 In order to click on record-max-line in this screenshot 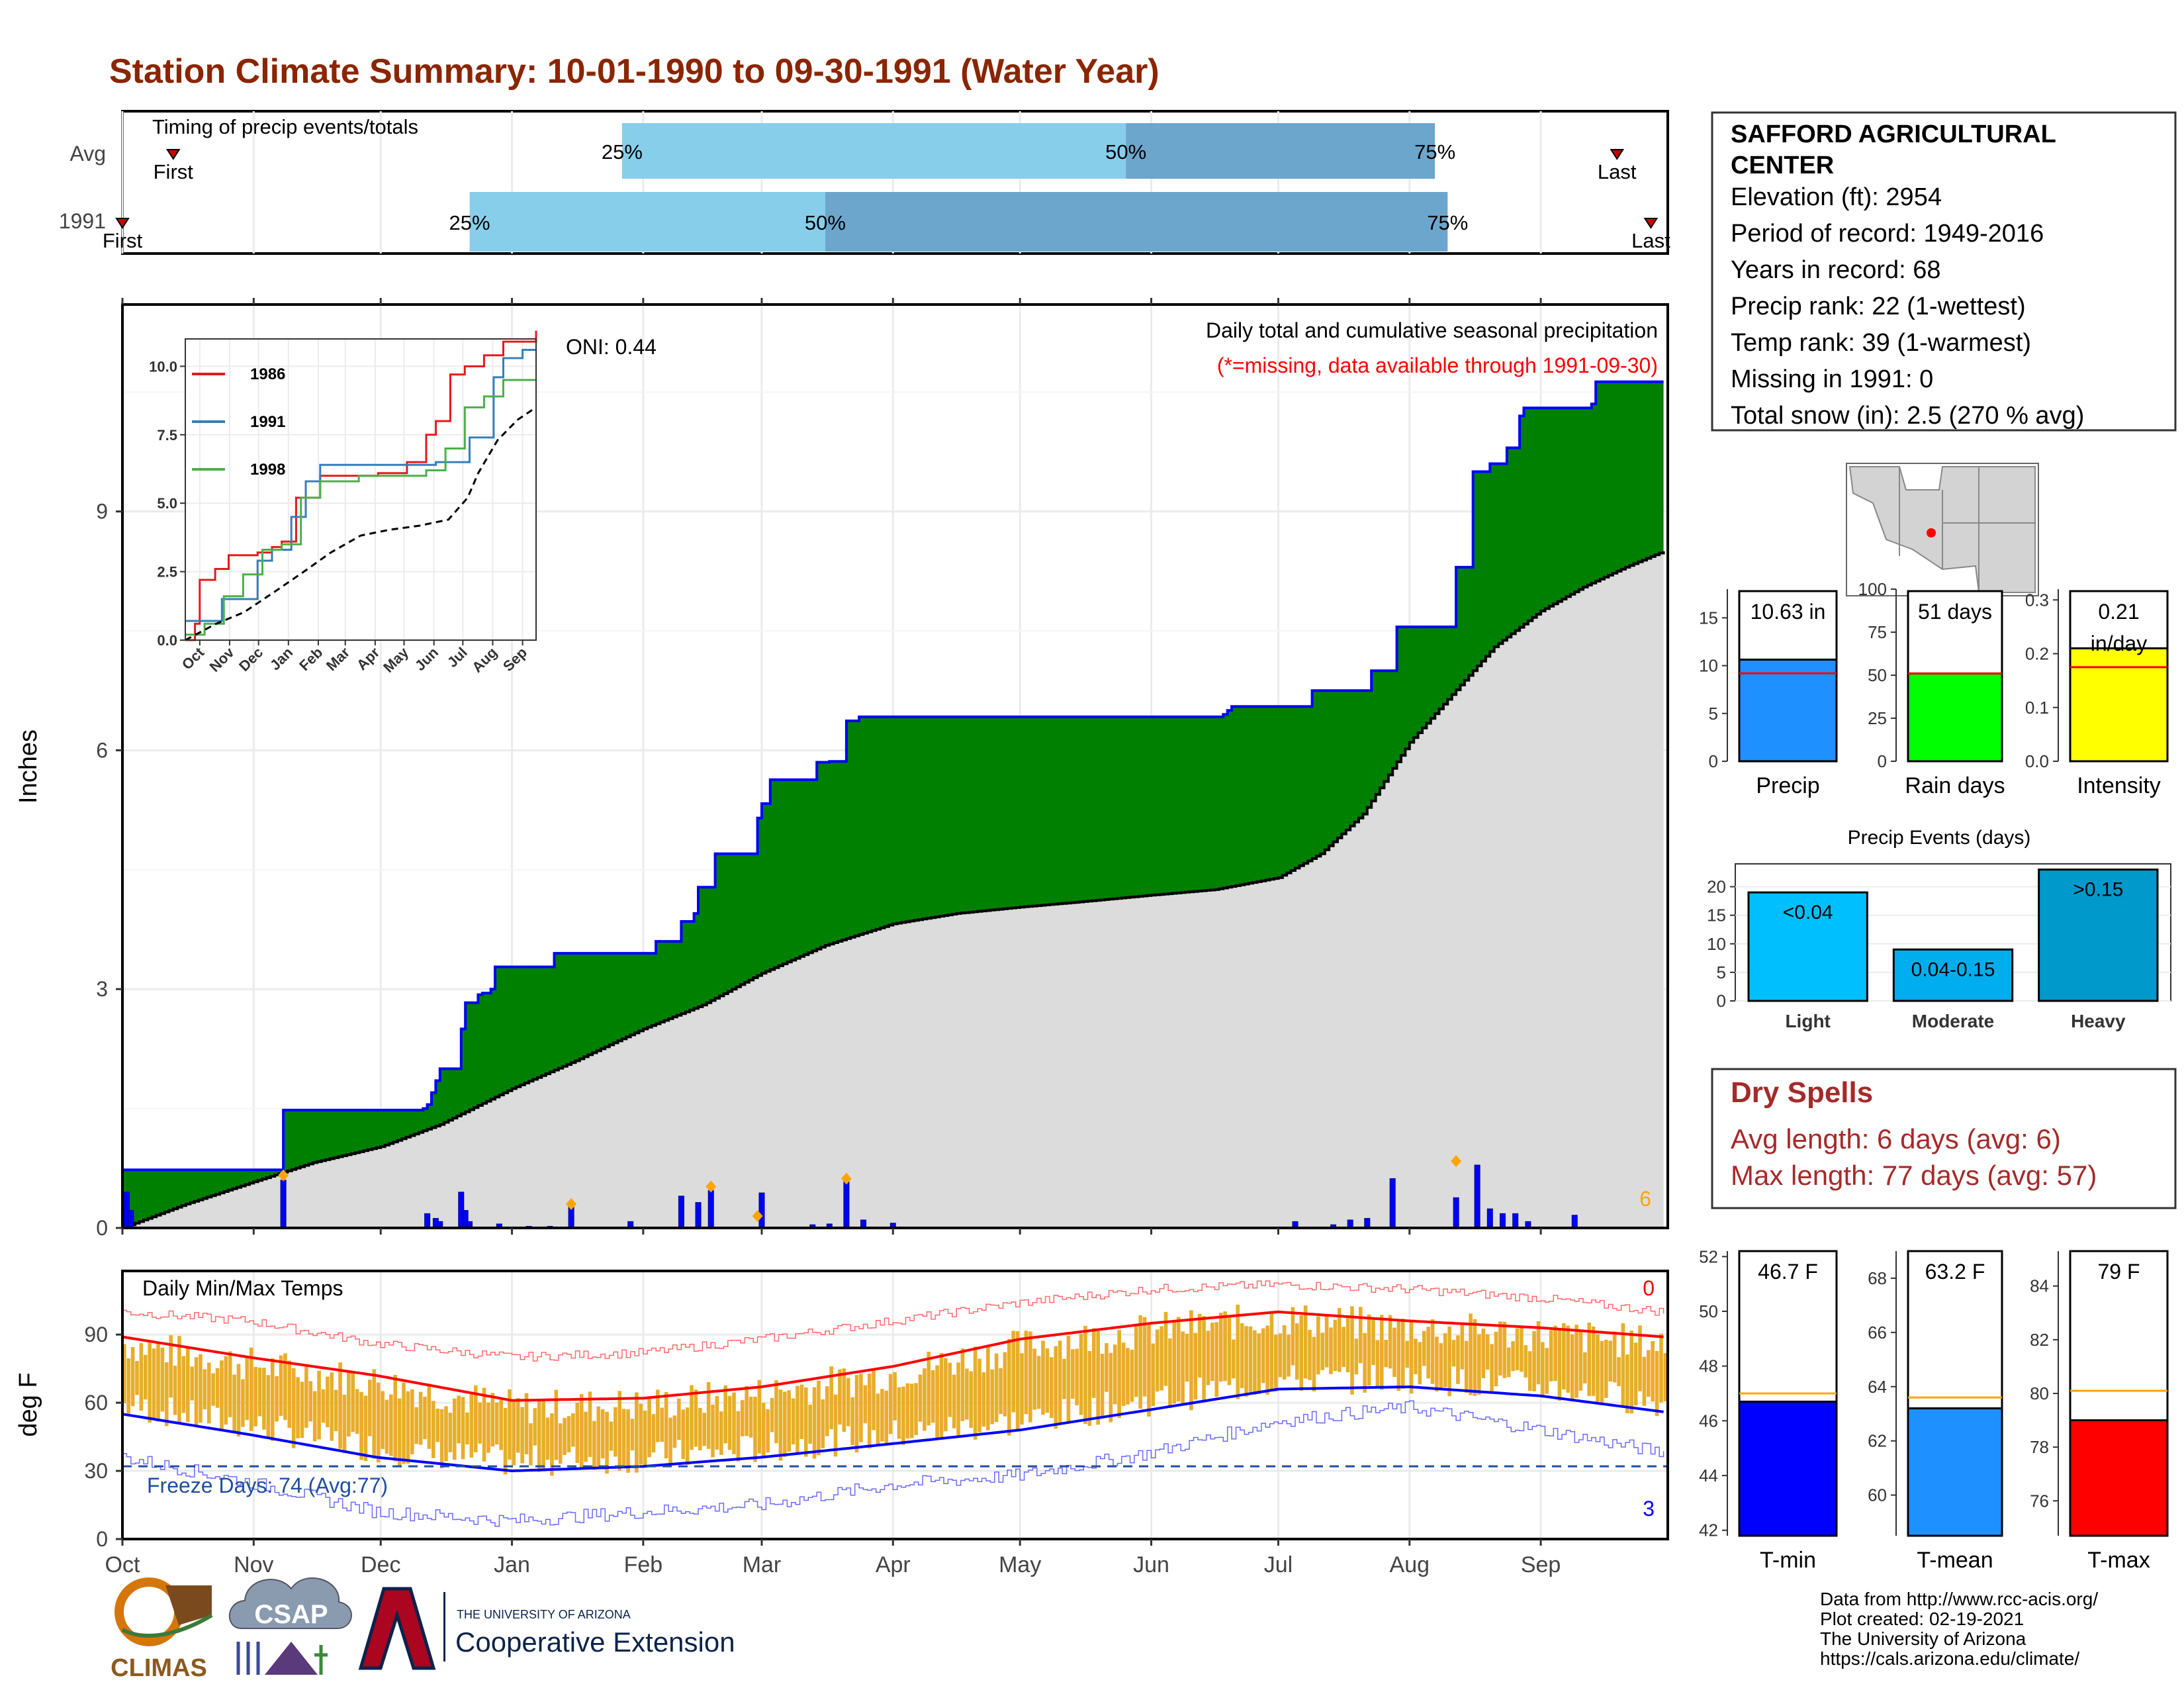, I will do `click(893, 1321)`.